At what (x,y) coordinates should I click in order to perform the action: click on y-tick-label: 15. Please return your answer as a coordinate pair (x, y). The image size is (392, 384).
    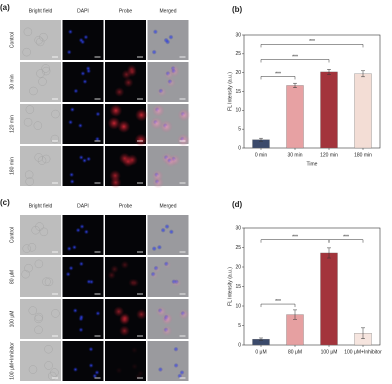
    Looking at the image, I should click on (238, 287).